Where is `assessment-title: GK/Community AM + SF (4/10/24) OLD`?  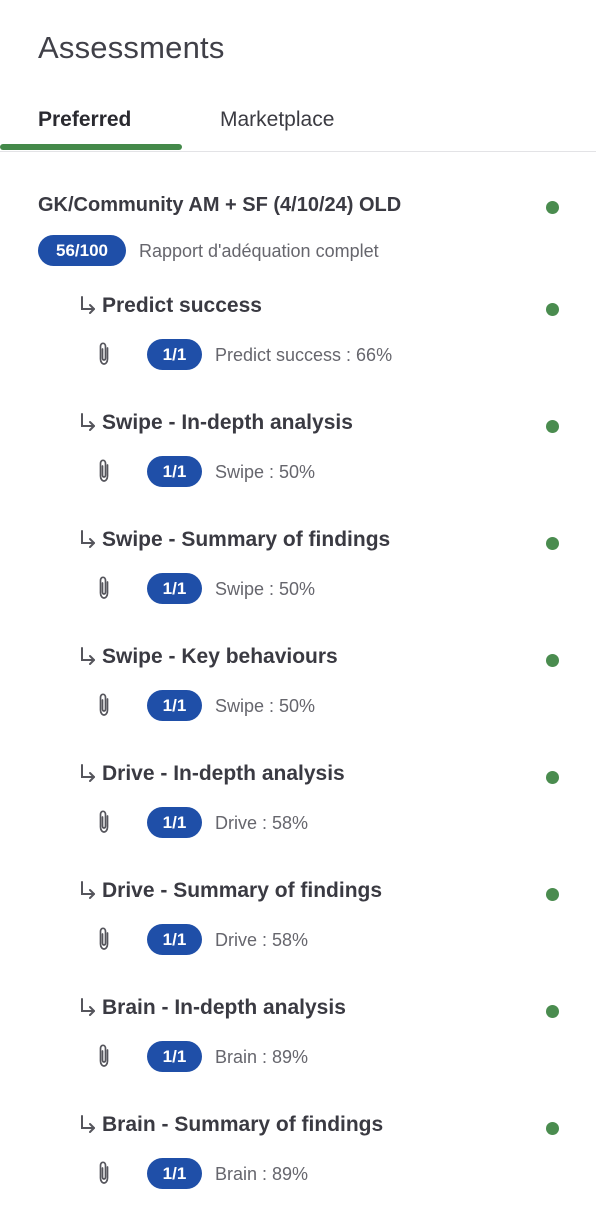
assessment-title: GK/Community AM + SF (4/10/24) OLD is located at coordinates (220, 205).